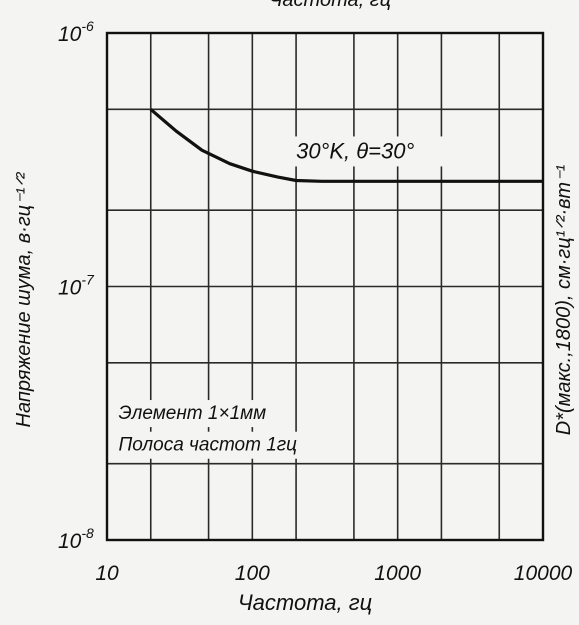 This screenshot has height=625, width=579. I want to click on x-axis-label: Частота, гц, so click(305, 602).